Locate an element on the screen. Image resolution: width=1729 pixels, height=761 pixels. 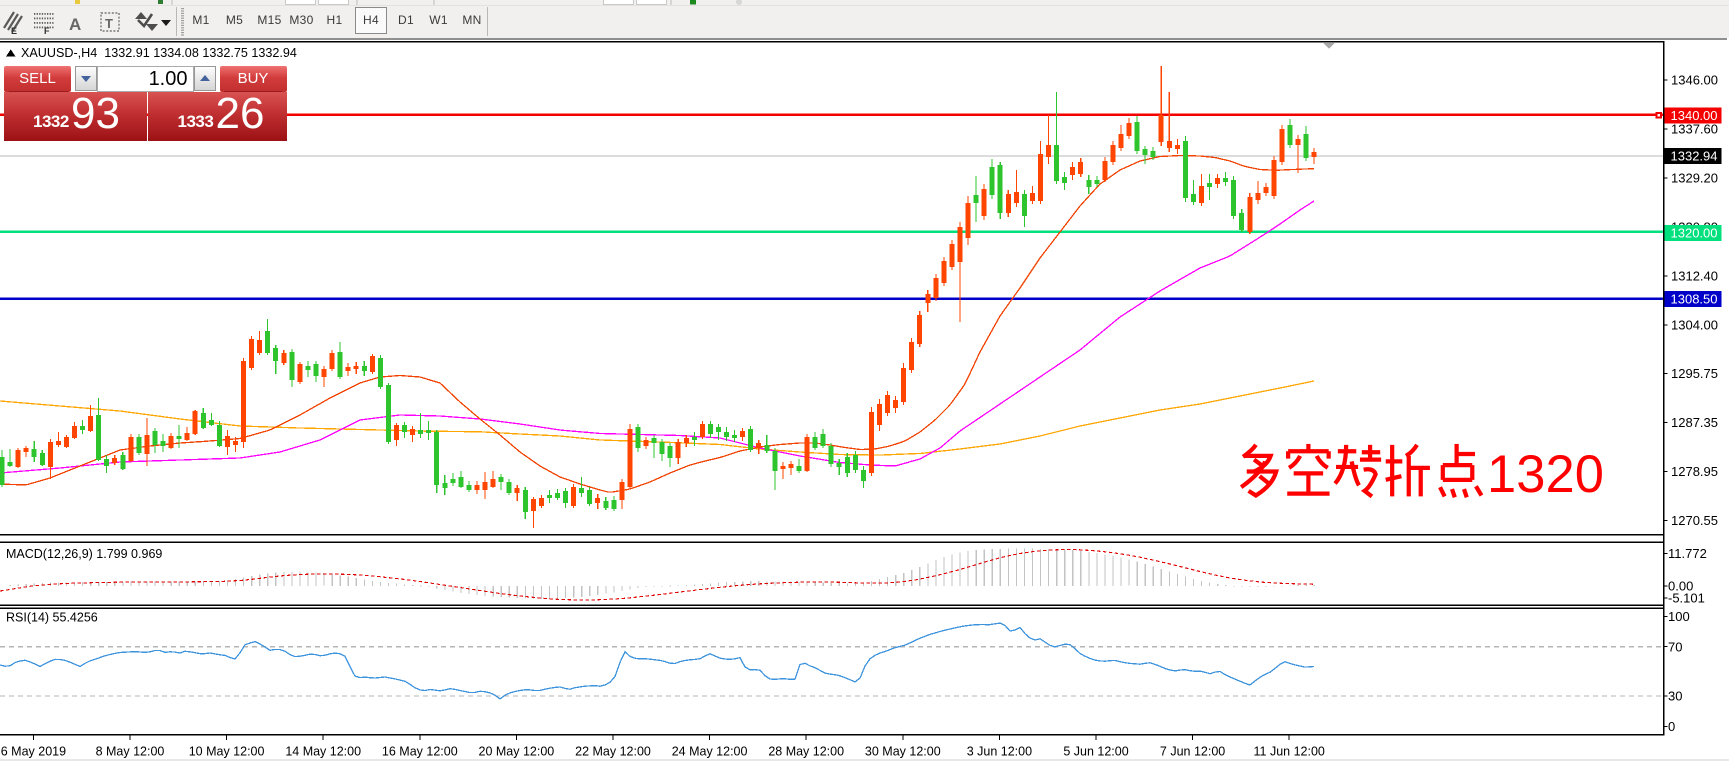
svg-text: T is located at coordinates (109, 23).